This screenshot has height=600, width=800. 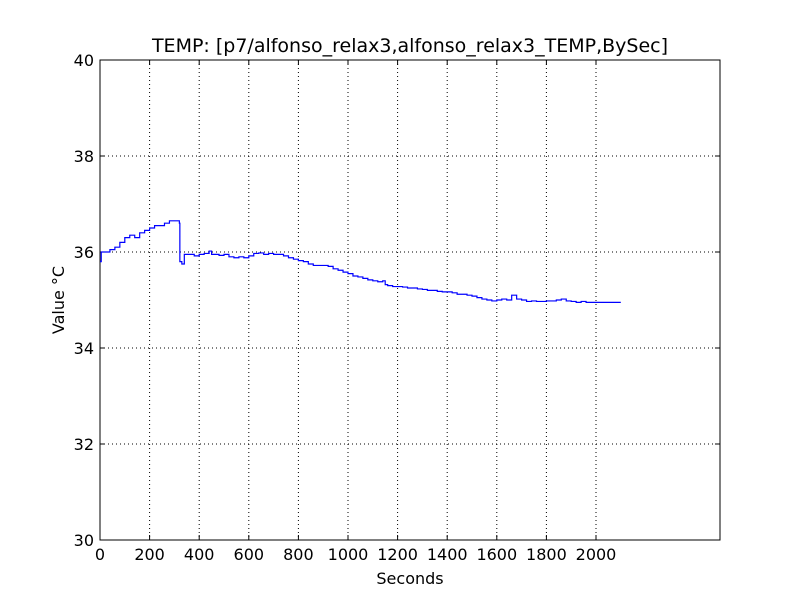 I want to click on x-tick-label: 2000, so click(x=596, y=554).